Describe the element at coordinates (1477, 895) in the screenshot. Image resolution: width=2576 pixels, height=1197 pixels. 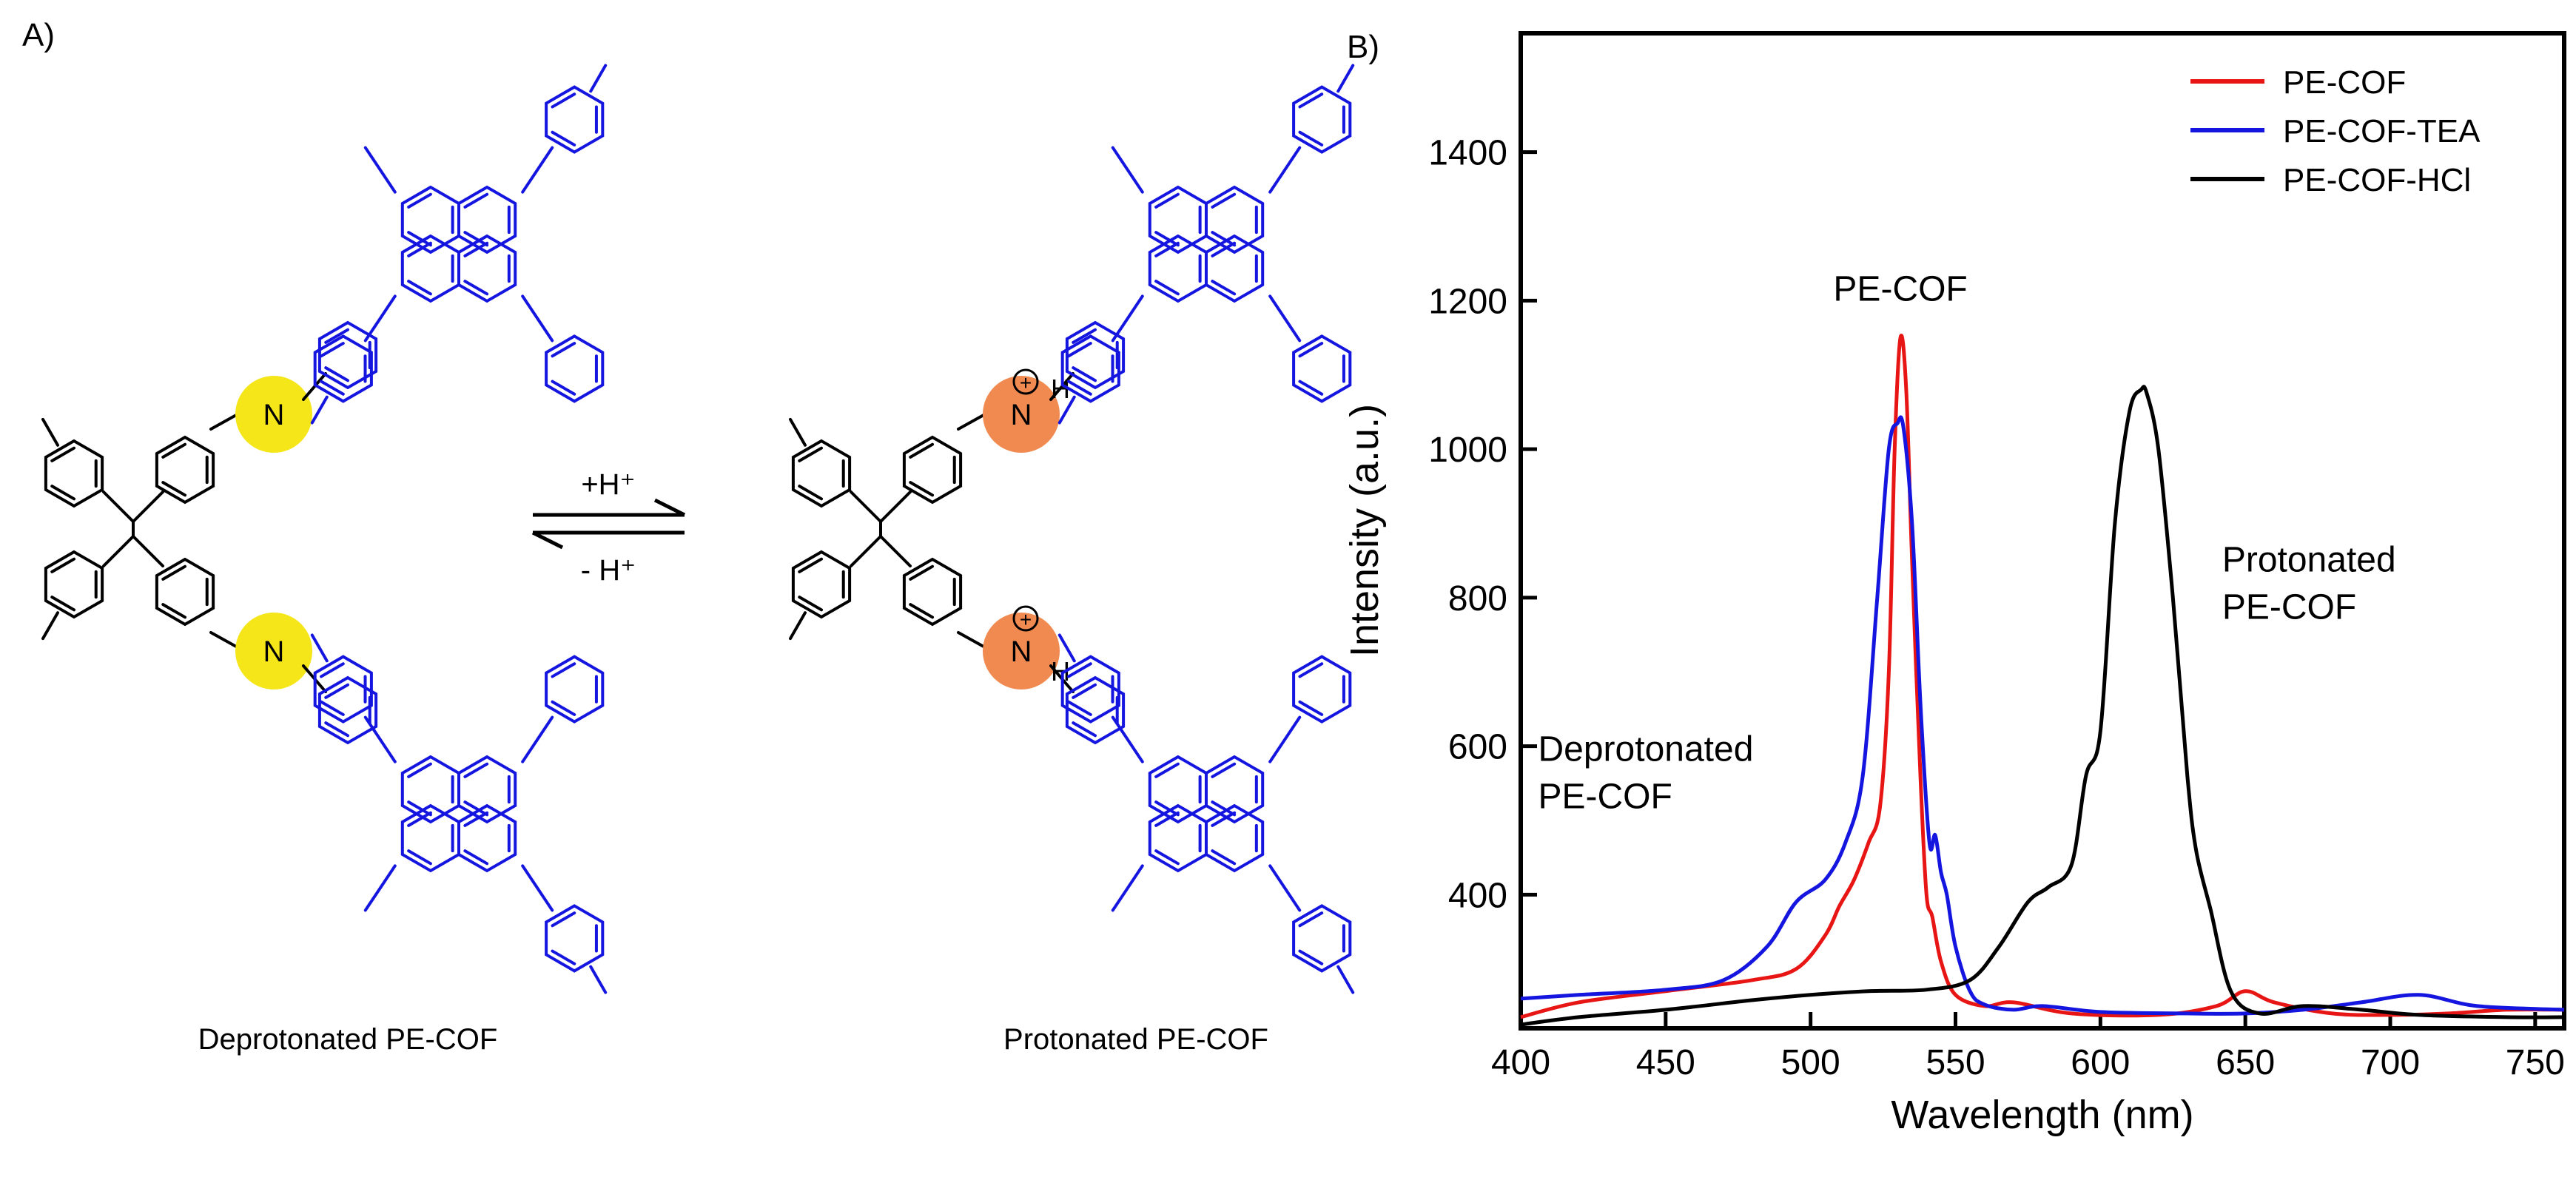
I see `y-tick-label: 400` at that location.